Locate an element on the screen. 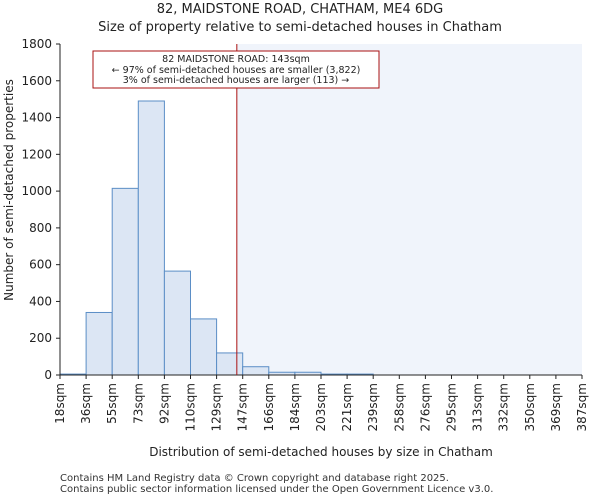 The height and width of the screenshot is (500, 600). annotation-box is located at coordinates (236, 69).